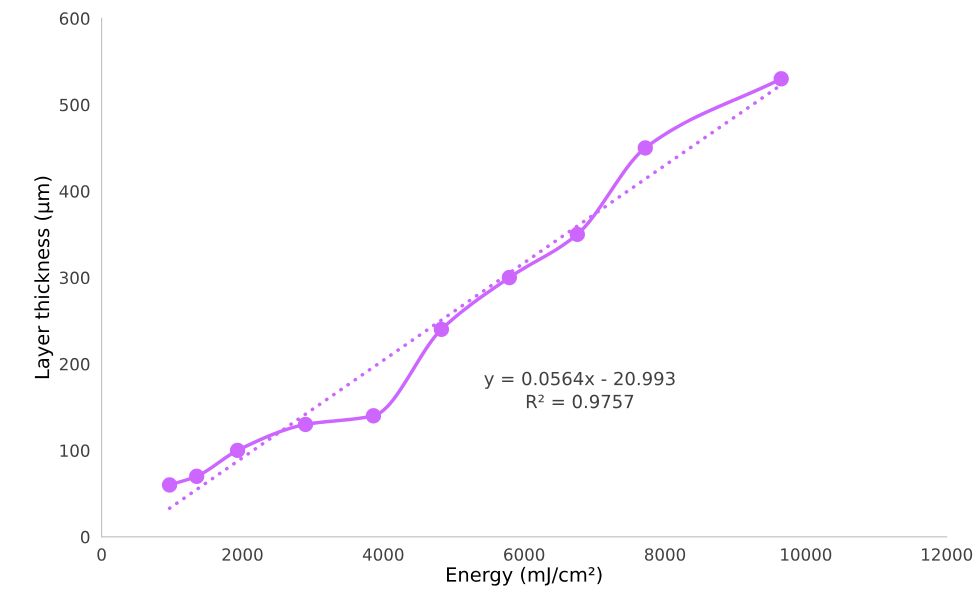  Describe the element at coordinates (101, 554) in the screenshot. I see `x-tick-label: 0` at that location.